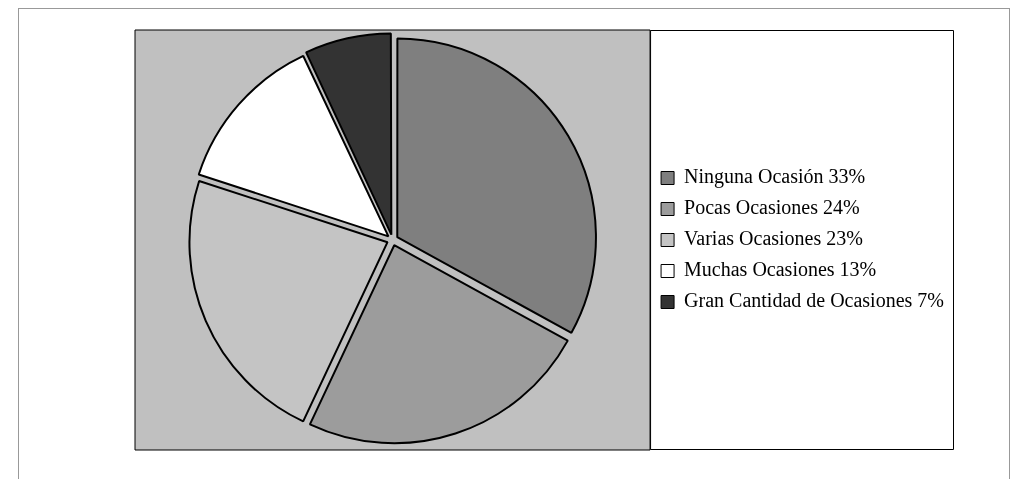 This screenshot has width=1029, height=479. What do you see at coordinates (814, 300) in the screenshot?
I see `legend-label: Gran Cantidad de Ocasiones 7%` at bounding box center [814, 300].